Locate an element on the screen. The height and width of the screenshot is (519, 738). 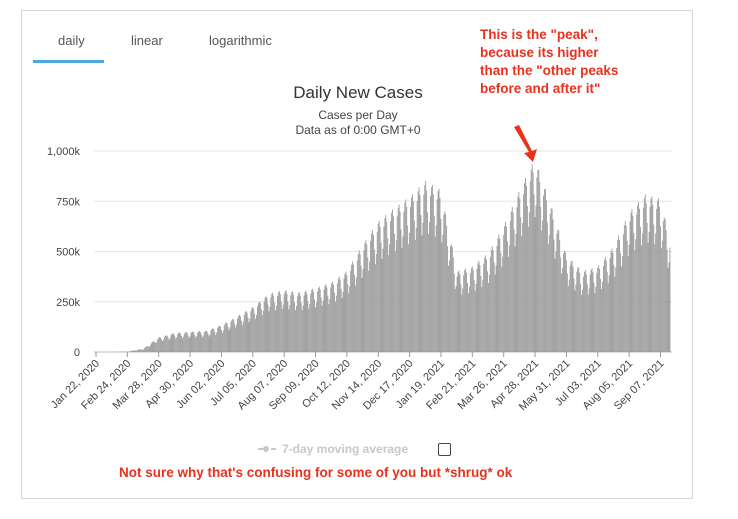
tab-daily: daily is located at coordinates (71, 40).